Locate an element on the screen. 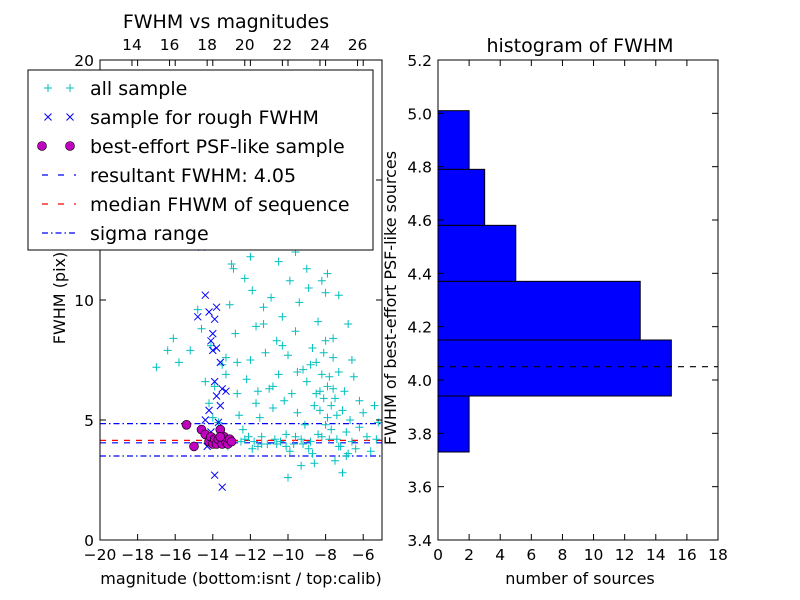 Image resolution: width=800 pixels, height=600 pixels. legend-label: sigma range is located at coordinates (149, 234).